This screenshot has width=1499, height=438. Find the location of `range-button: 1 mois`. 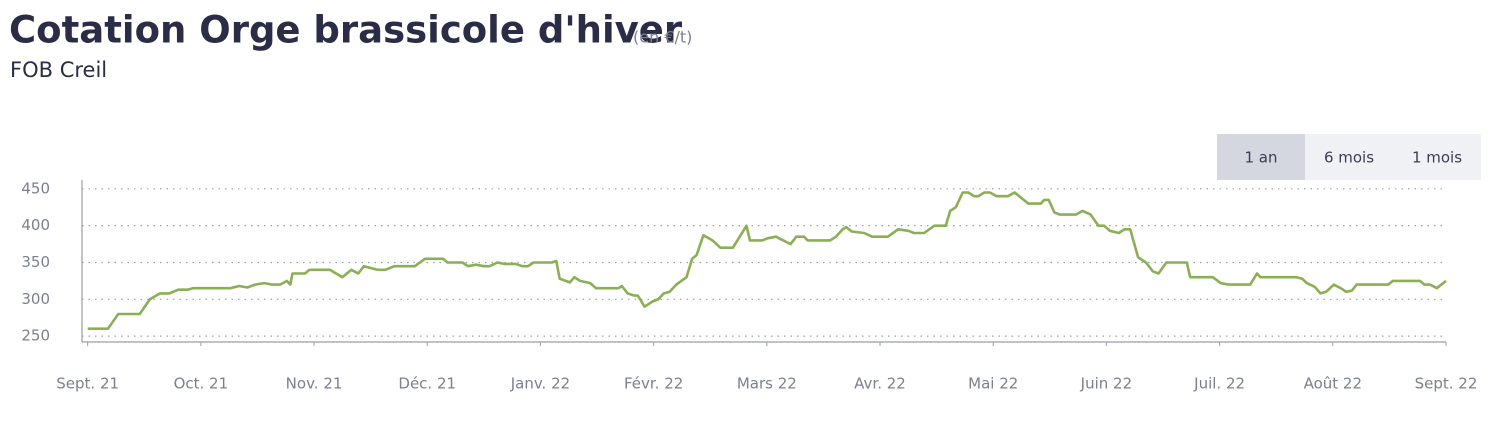

range-button: 1 mois is located at coordinates (1437, 157).